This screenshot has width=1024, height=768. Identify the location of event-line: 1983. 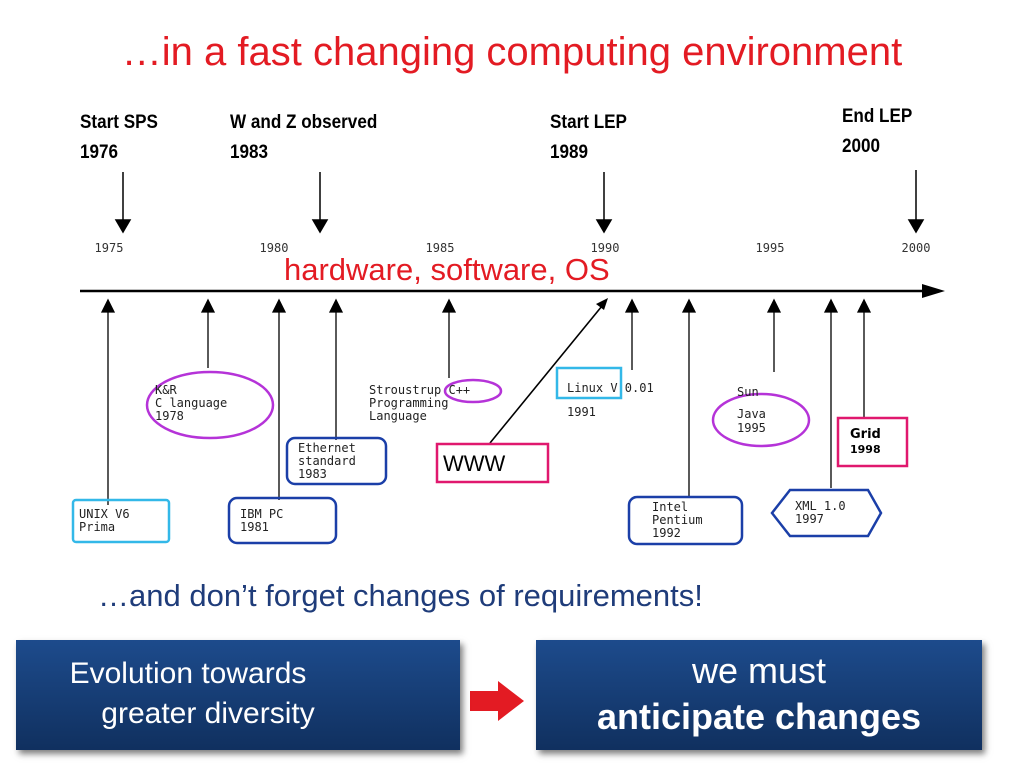
(312, 474).